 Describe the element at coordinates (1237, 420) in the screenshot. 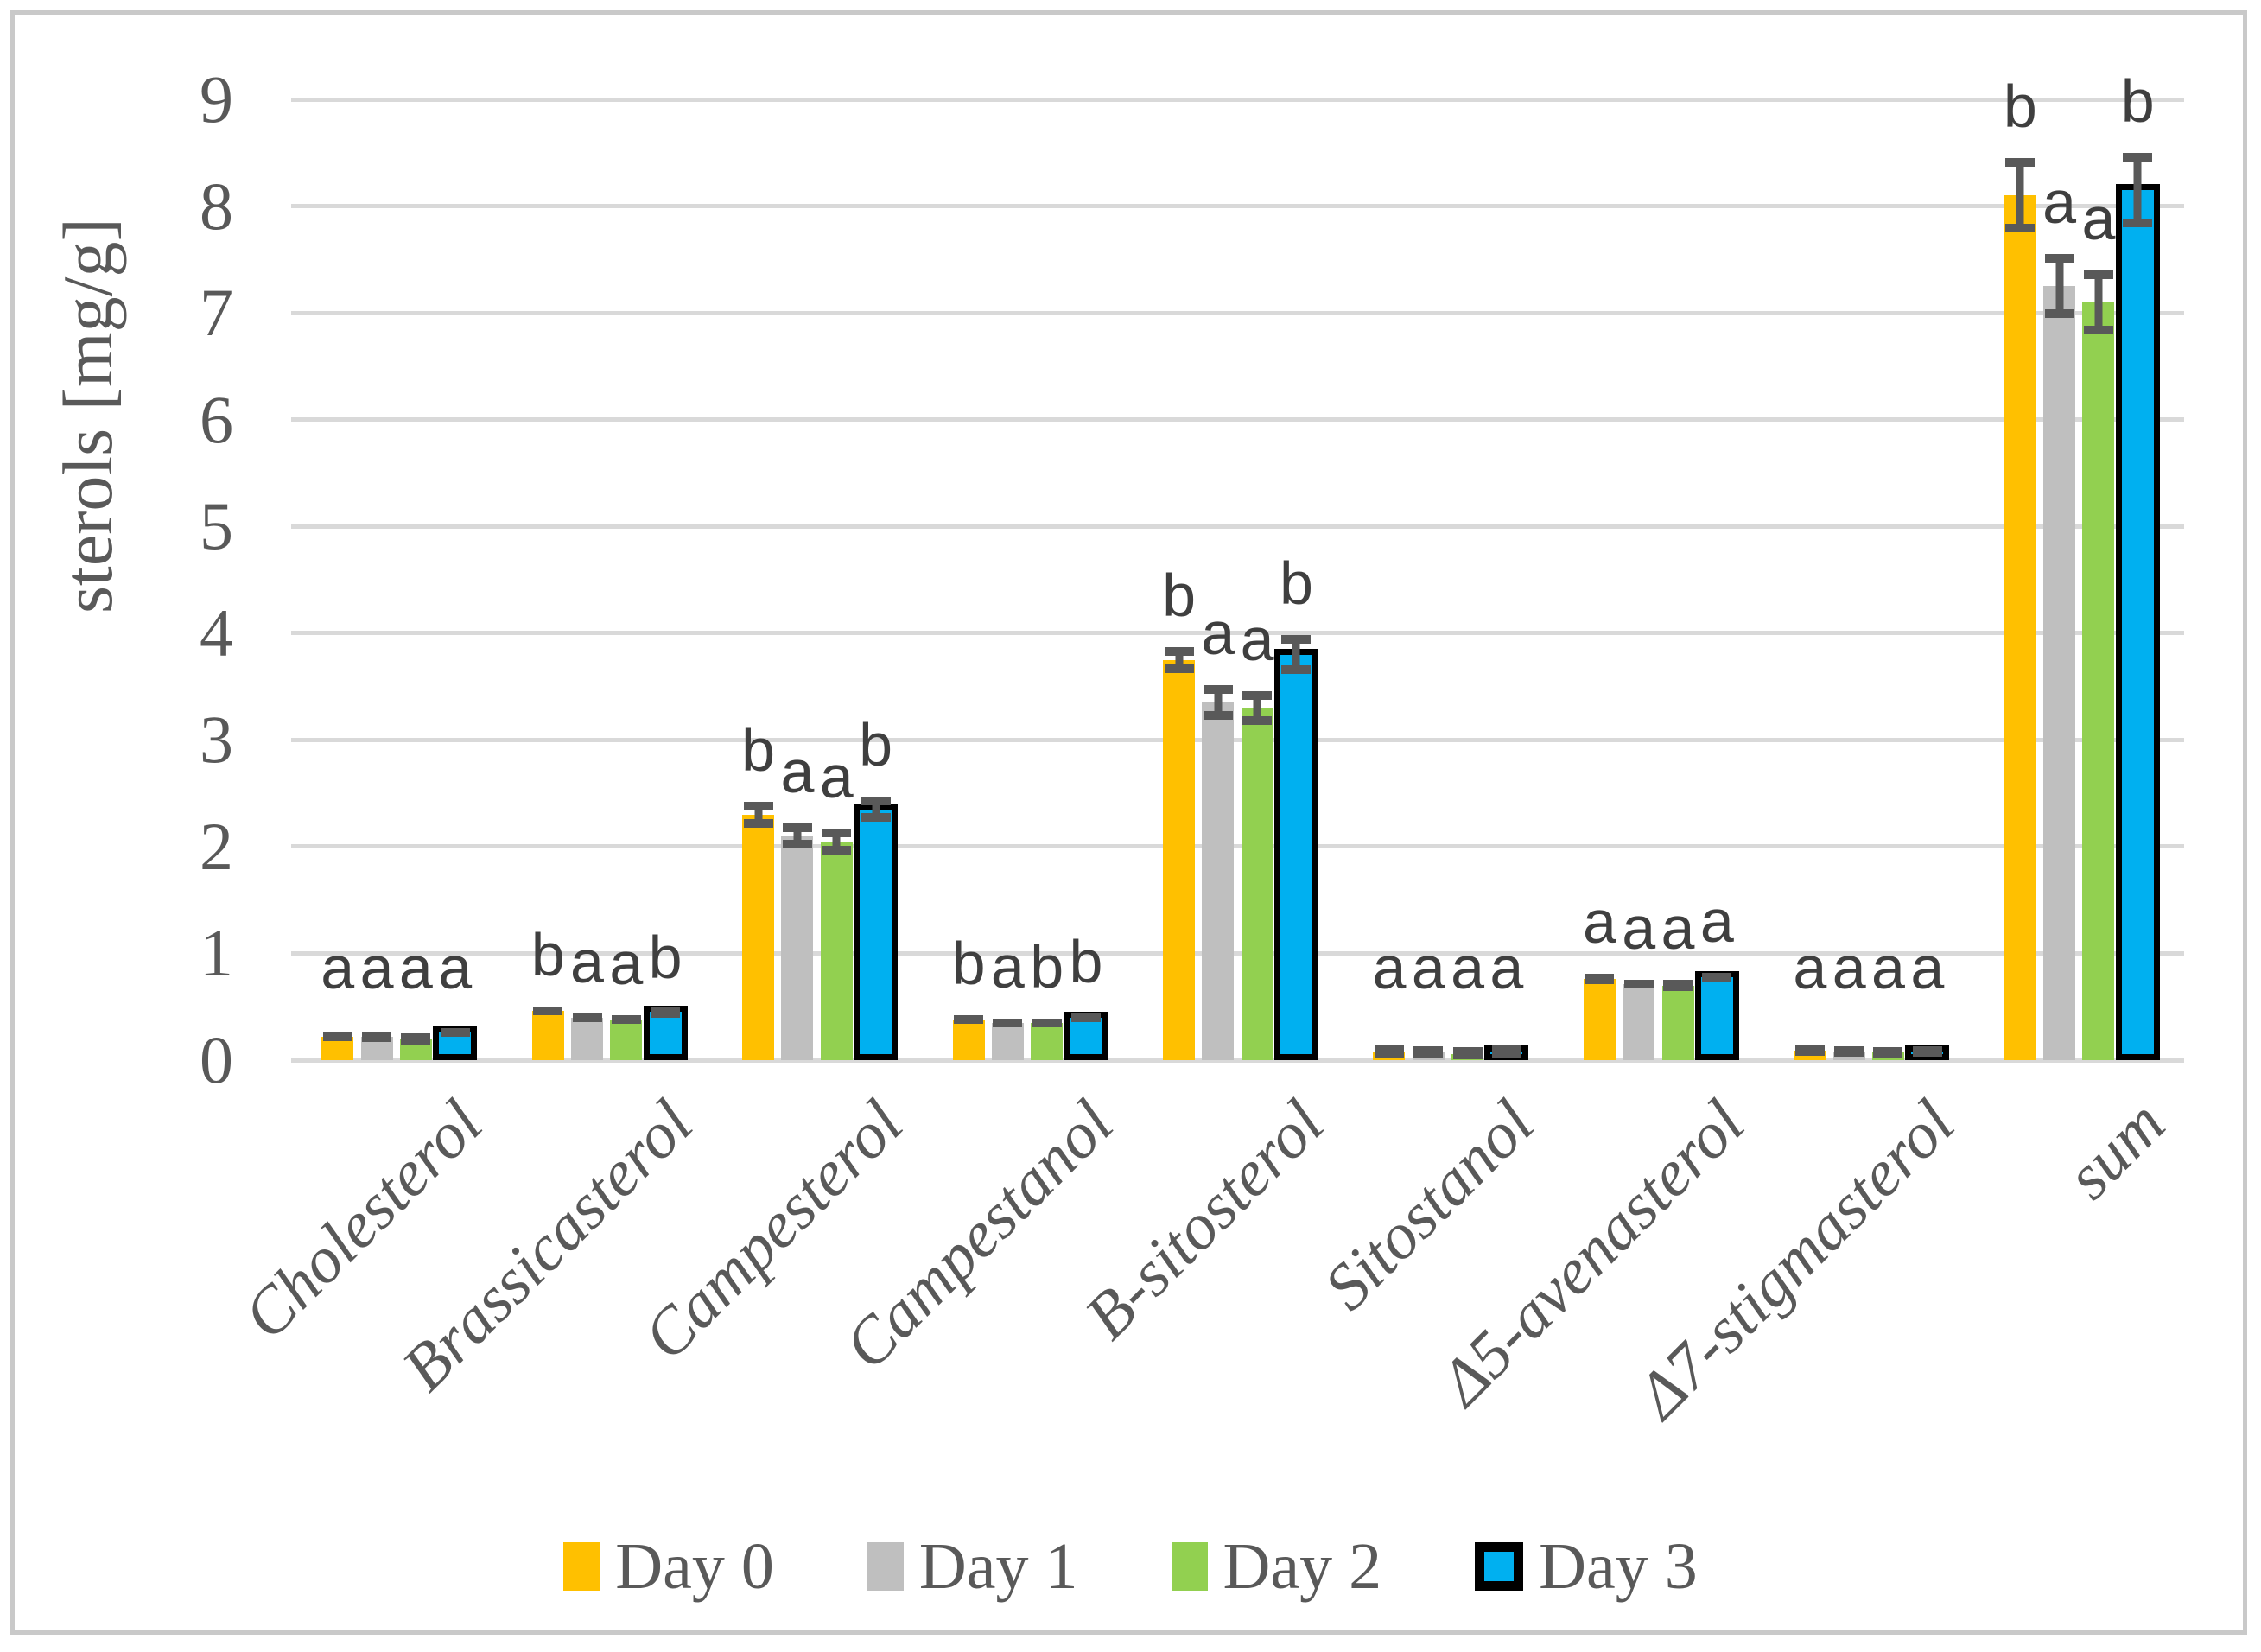

I see `gridline-y6` at that location.